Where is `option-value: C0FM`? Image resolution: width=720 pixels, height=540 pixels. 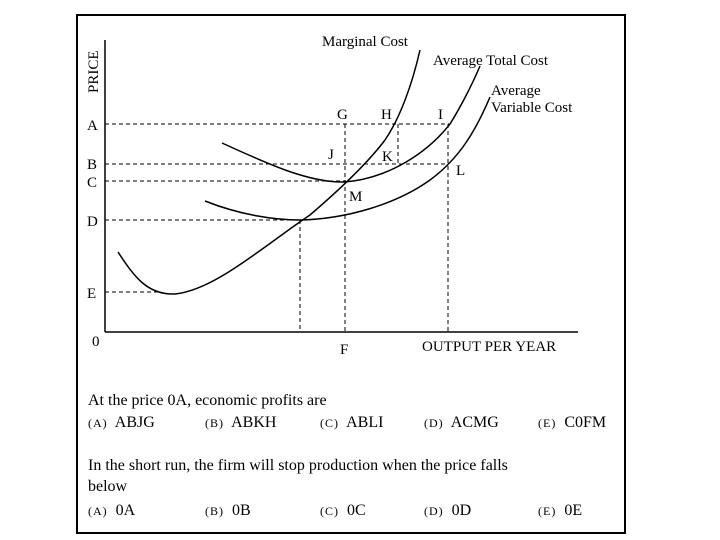
option-value: C0FM is located at coordinates (585, 422).